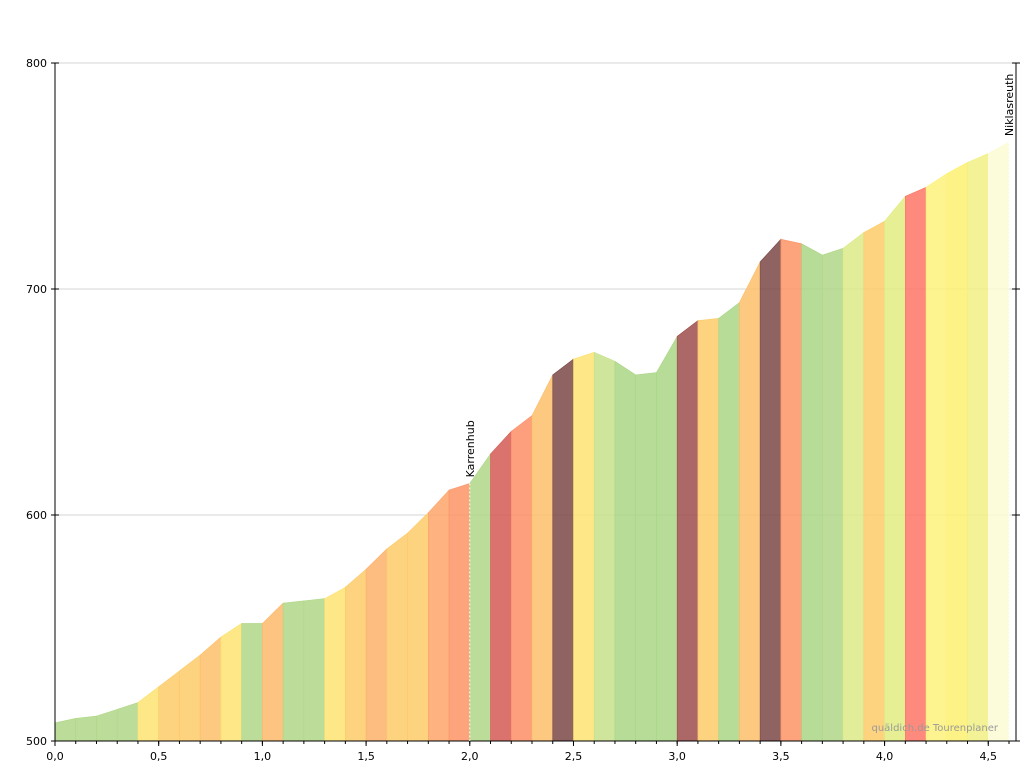 Image resolution: width=1024 pixels, height=768 pixels. Describe the element at coordinates (470, 756) in the screenshot. I see `x-tick-label-4: 2,0` at that location.